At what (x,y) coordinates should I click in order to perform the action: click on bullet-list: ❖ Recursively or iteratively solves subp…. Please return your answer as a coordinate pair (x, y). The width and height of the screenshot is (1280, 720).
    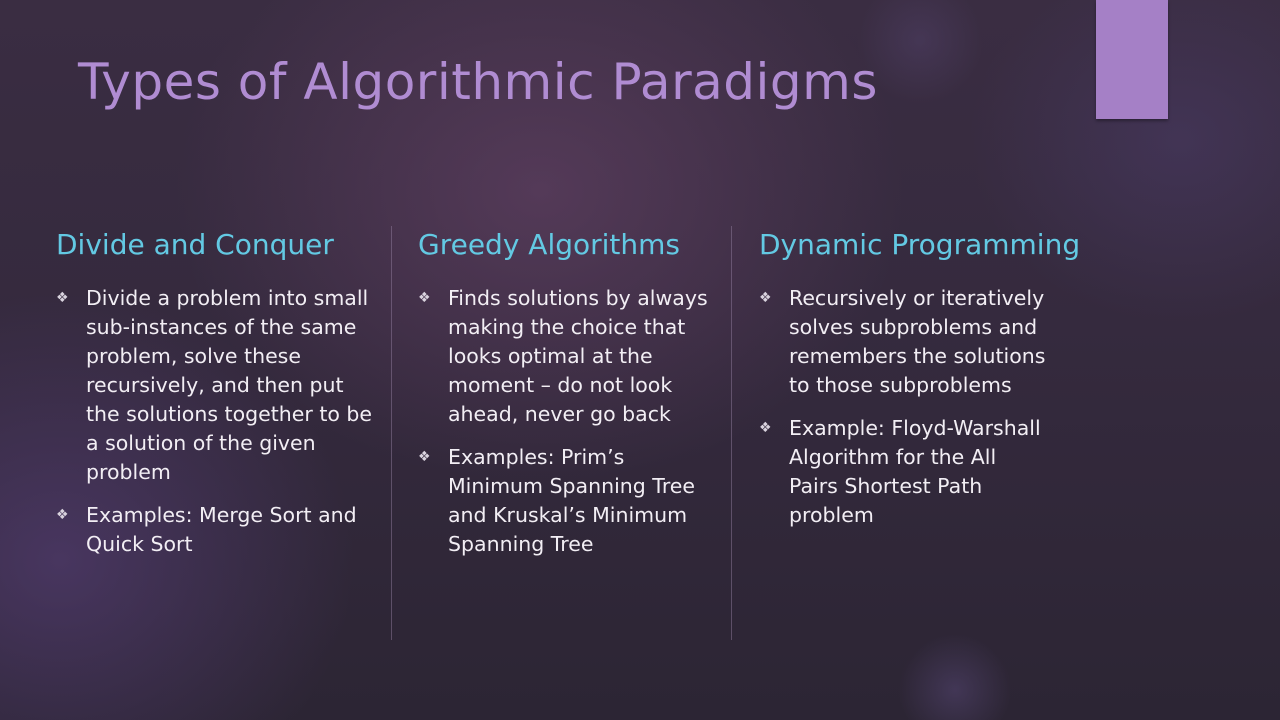
    Looking at the image, I should click on (949, 407).